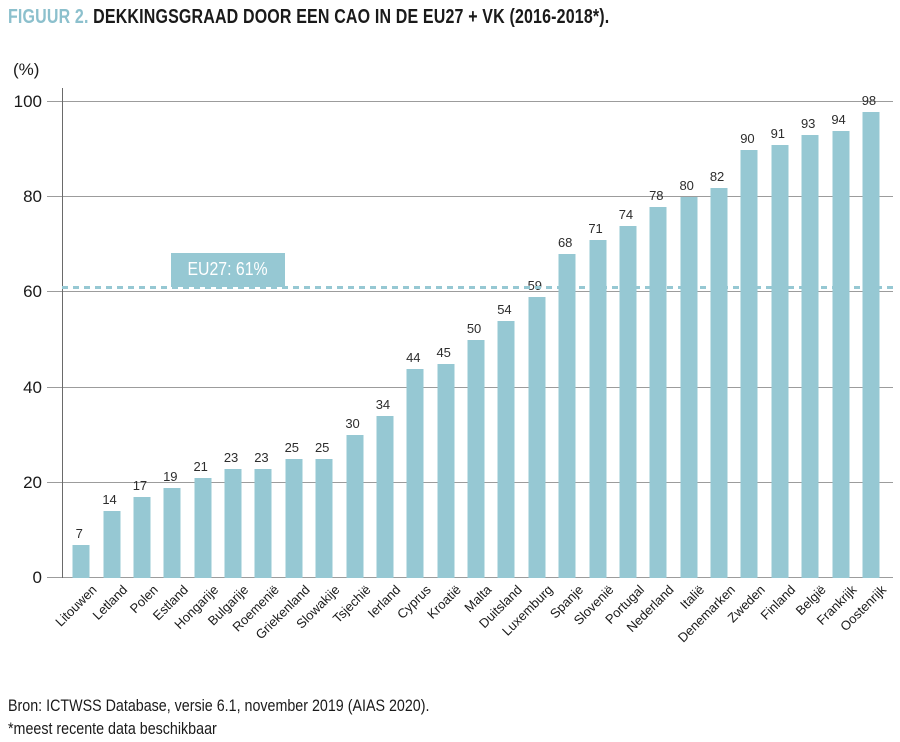 The height and width of the screenshot is (742, 900). I want to click on bar-value-label: 7, so click(79, 533).